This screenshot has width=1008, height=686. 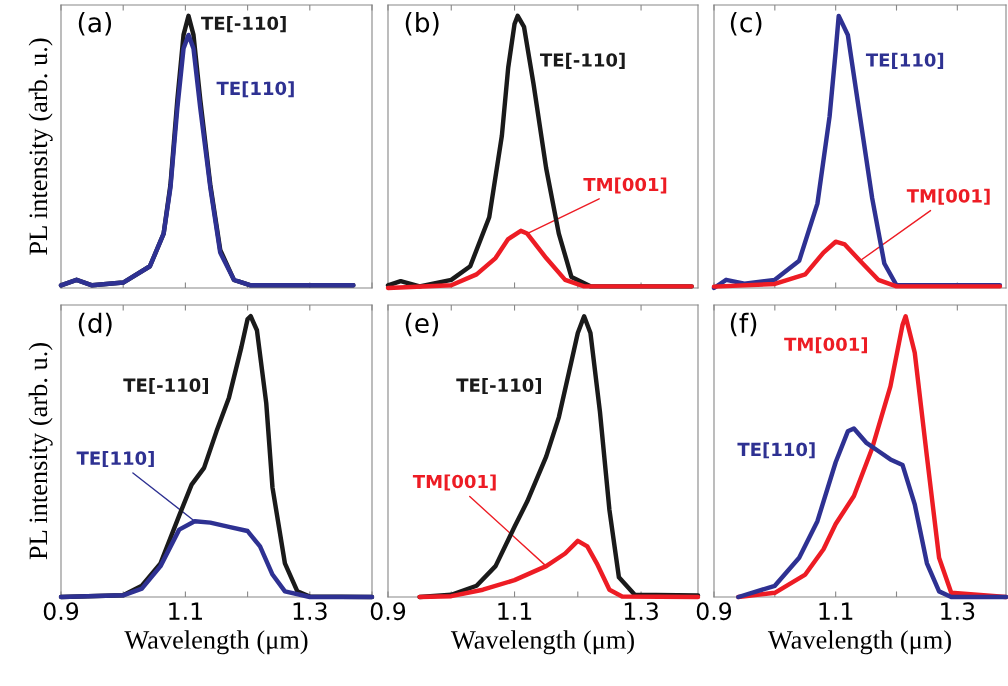 I want to click on chart-title: (e), so click(x=422, y=324).